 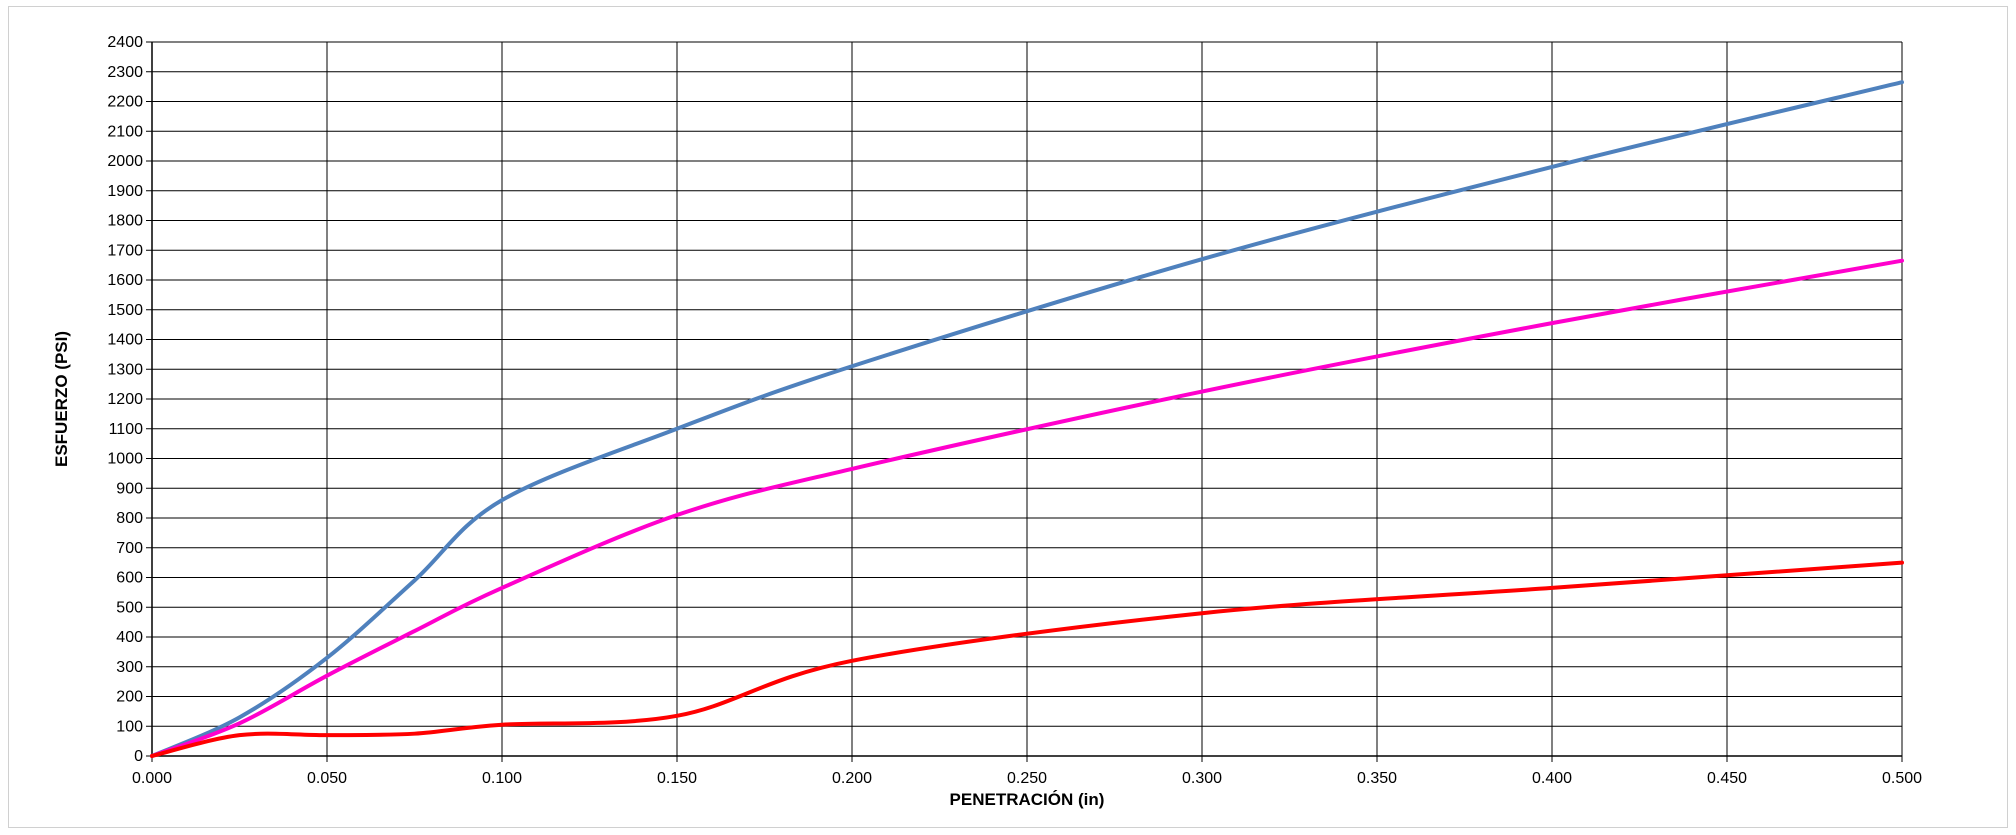 I want to click on x-tick-label: 0.150, so click(x=677, y=778).